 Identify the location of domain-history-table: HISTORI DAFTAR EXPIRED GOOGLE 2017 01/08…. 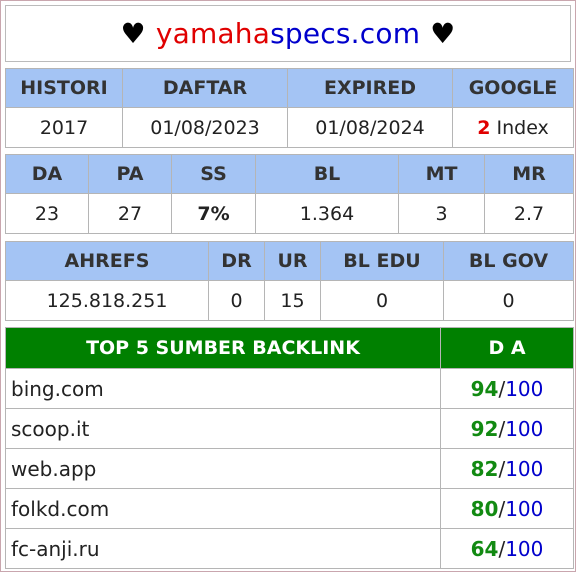
(289, 108).